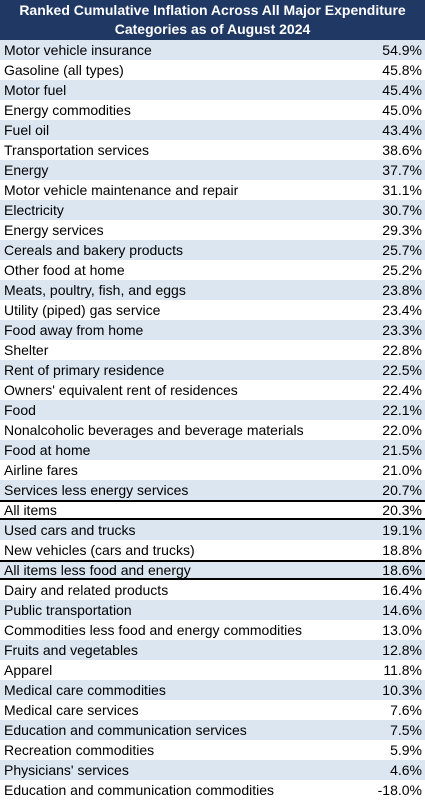 This screenshot has height=801, width=425. What do you see at coordinates (402, 510) in the screenshot?
I see `inflation-value: 20.3%` at bounding box center [402, 510].